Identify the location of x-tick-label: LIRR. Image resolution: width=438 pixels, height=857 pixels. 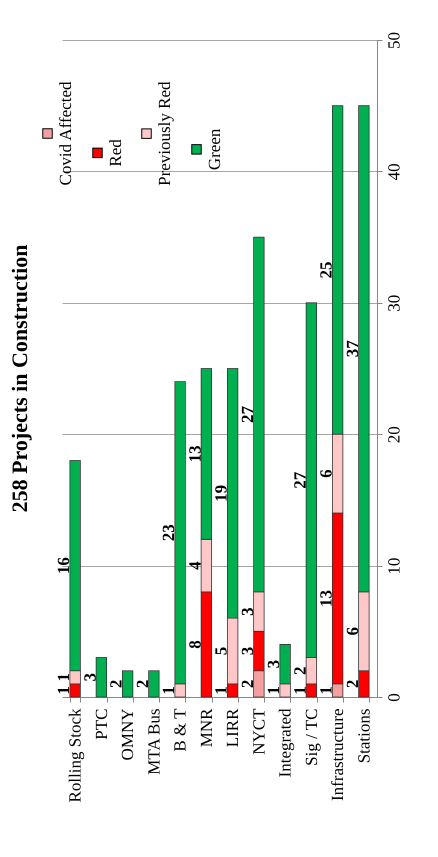
(232, 728).